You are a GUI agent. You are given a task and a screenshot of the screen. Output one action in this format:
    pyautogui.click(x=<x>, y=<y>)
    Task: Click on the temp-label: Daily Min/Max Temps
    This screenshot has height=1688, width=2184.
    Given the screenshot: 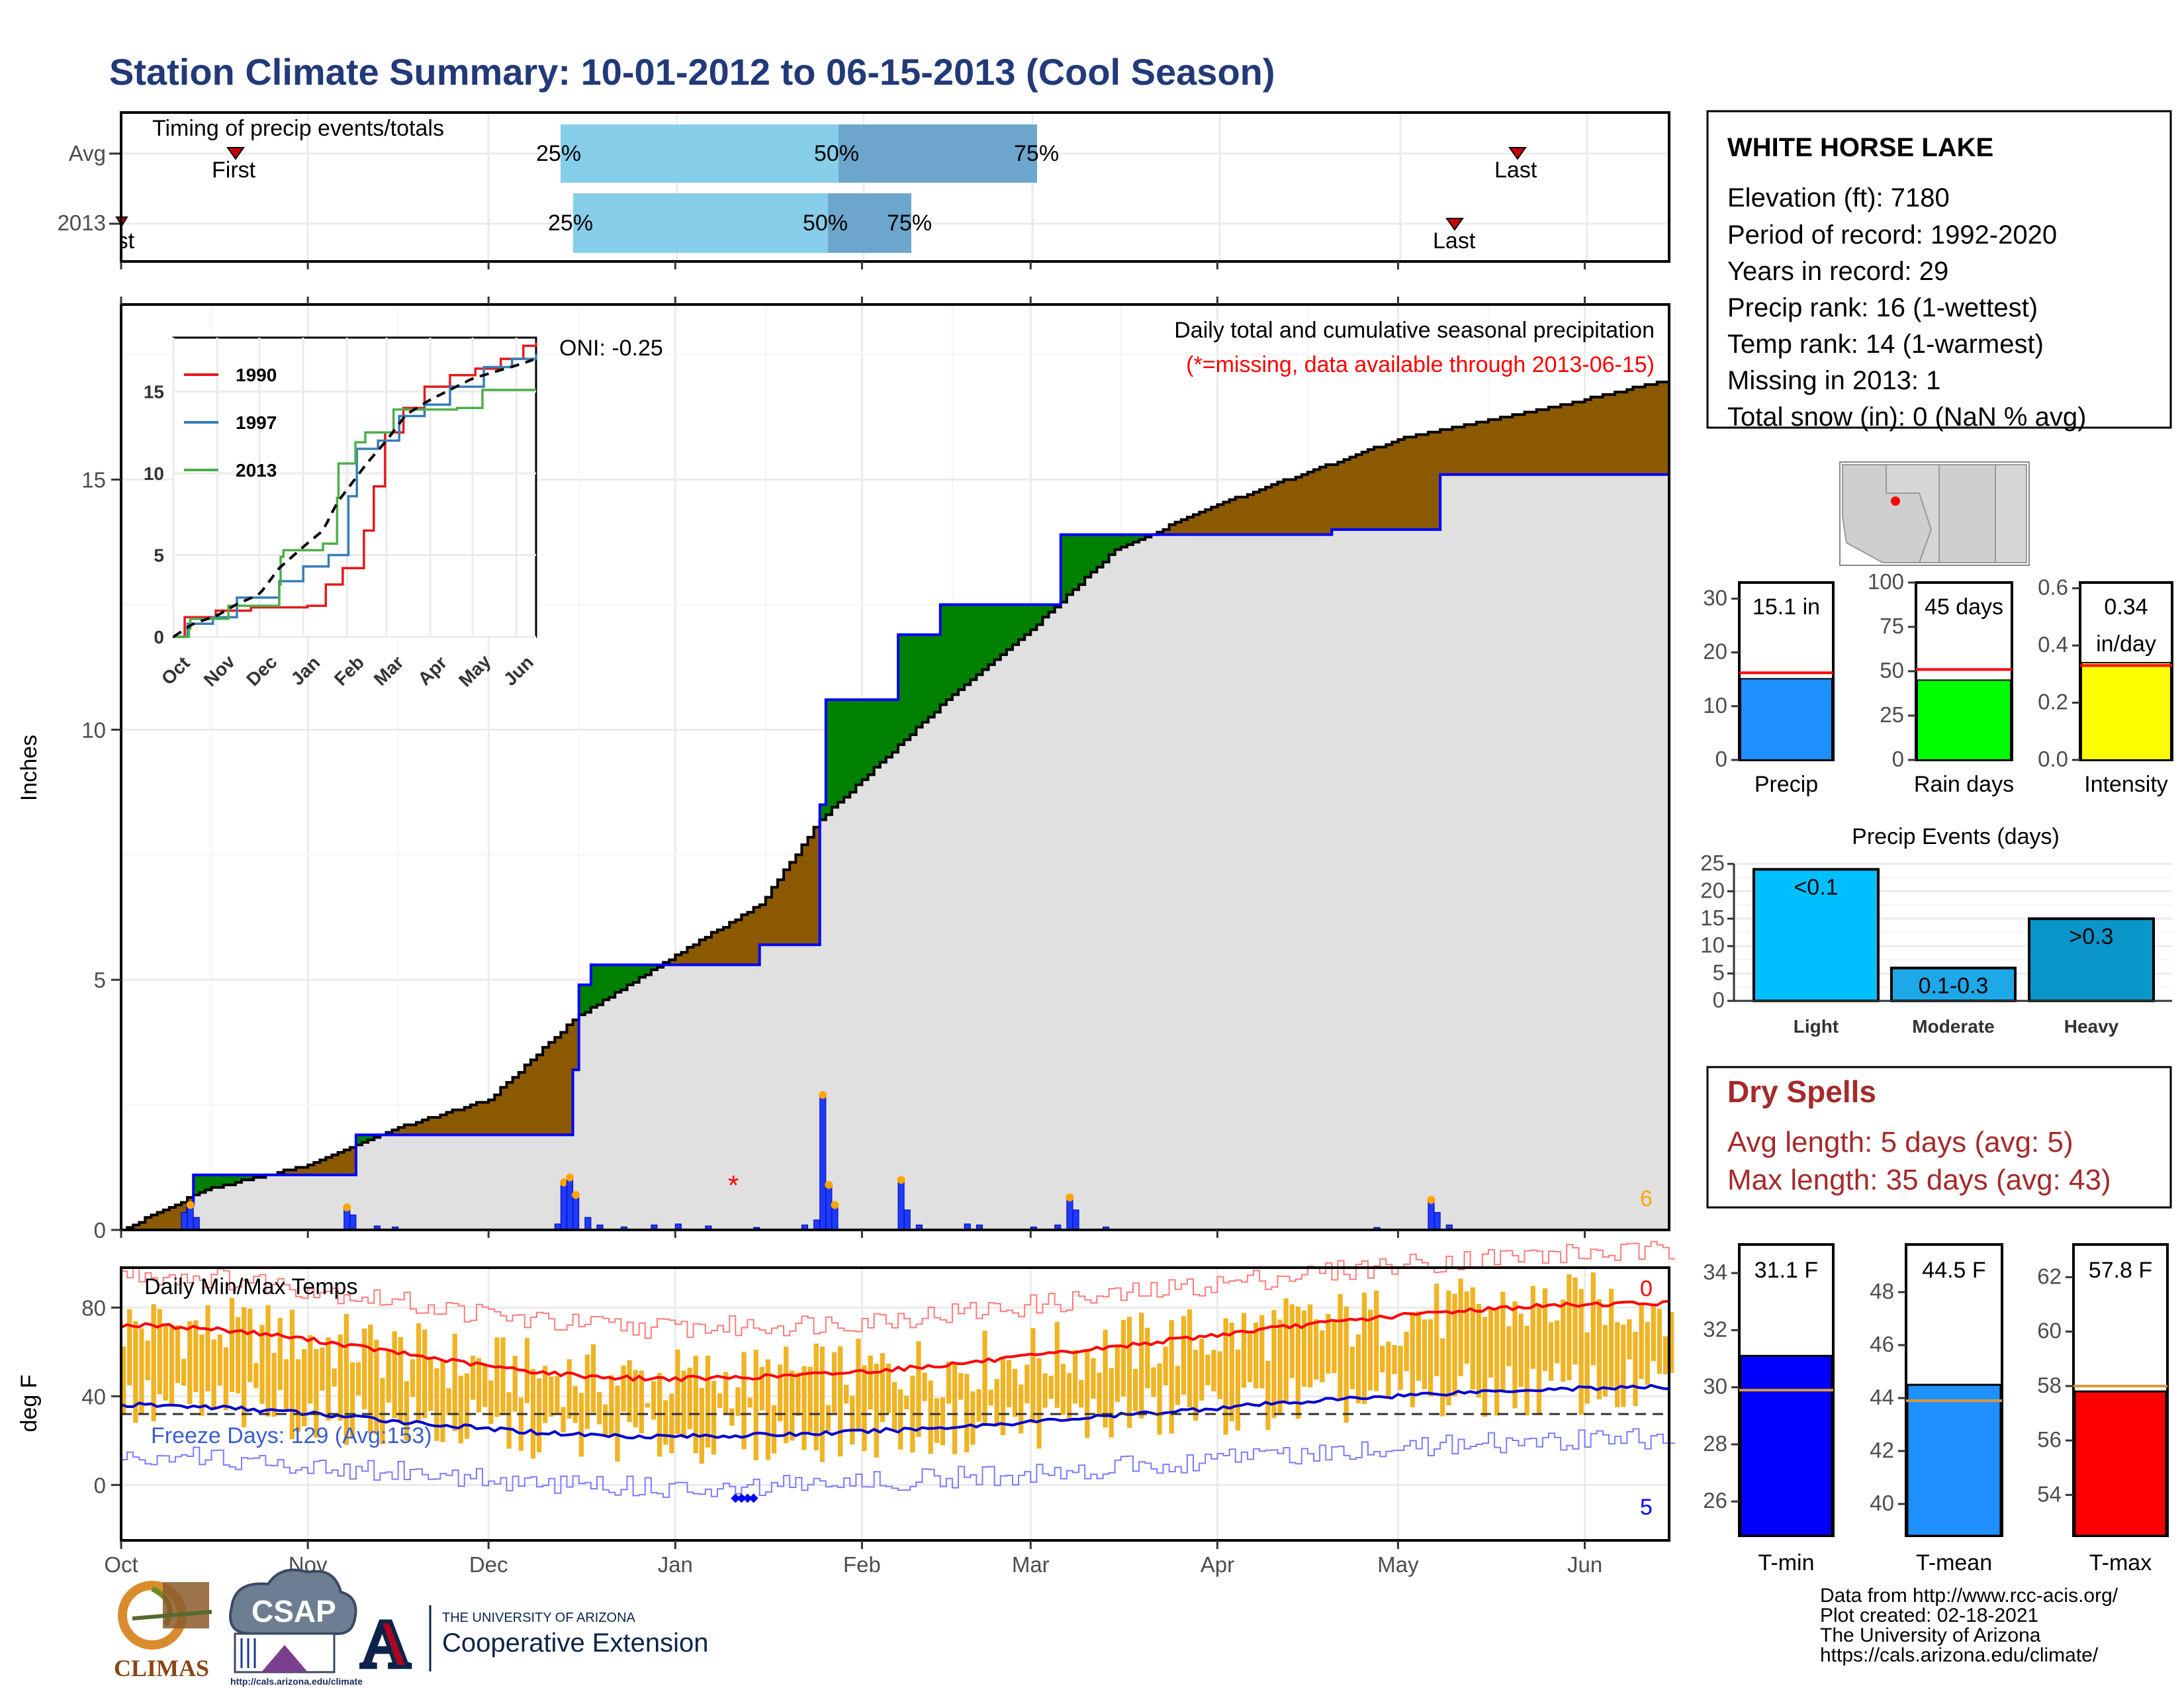 What is the action you would take?
    pyautogui.click(x=251, y=1286)
    